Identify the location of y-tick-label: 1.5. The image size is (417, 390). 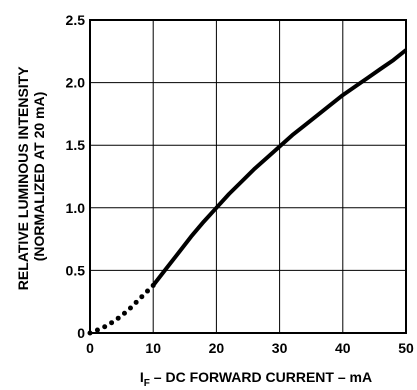
(76, 145).